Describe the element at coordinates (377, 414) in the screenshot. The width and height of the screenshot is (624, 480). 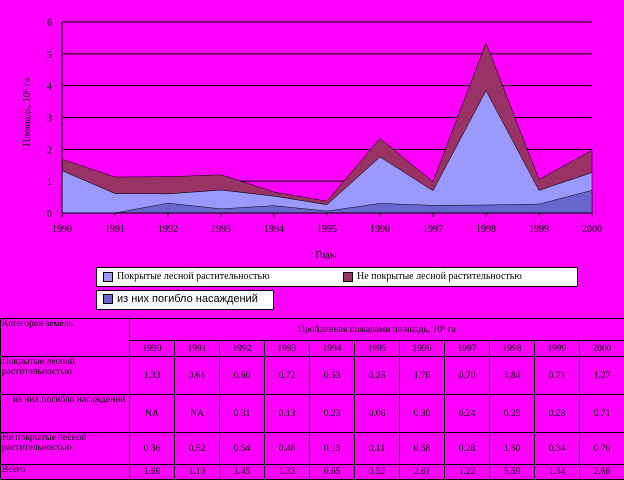
I see `table-cell: 0.06` at that location.